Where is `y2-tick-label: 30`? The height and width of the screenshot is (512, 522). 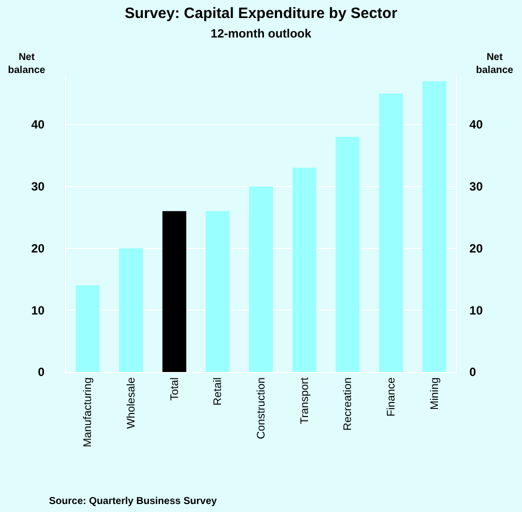 y2-tick-label: 30 is located at coordinates (476, 187).